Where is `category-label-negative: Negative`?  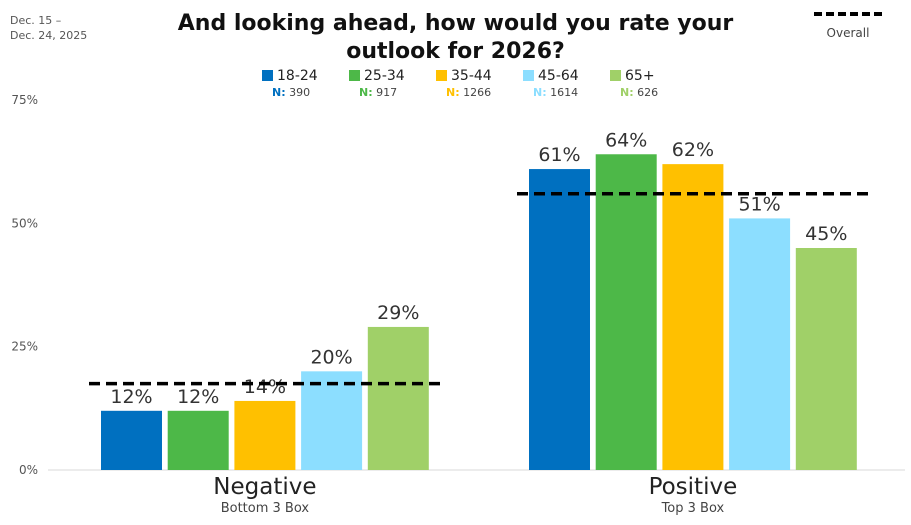
category-label-negative: Negative is located at coordinates (264, 487).